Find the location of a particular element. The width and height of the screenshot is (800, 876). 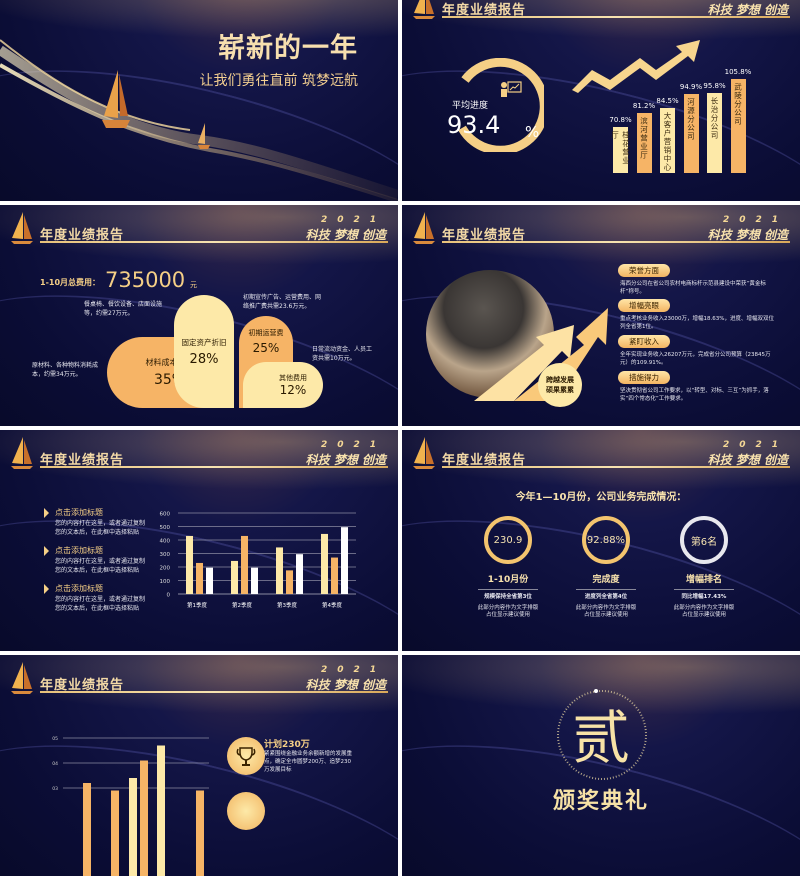

metric-sub: 规模保持全省第3位 is located at coordinates (508, 597).